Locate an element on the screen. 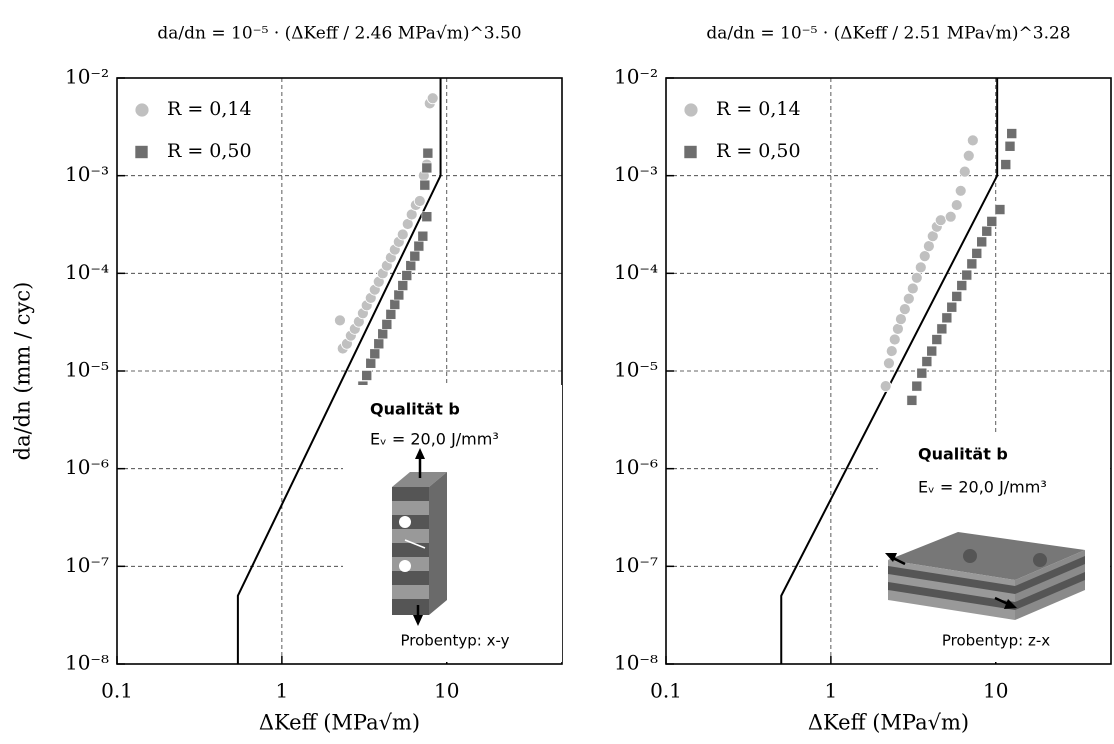 The width and height of the screenshot is (1114, 744). legend-label: R = 0,50 is located at coordinates (209, 151).